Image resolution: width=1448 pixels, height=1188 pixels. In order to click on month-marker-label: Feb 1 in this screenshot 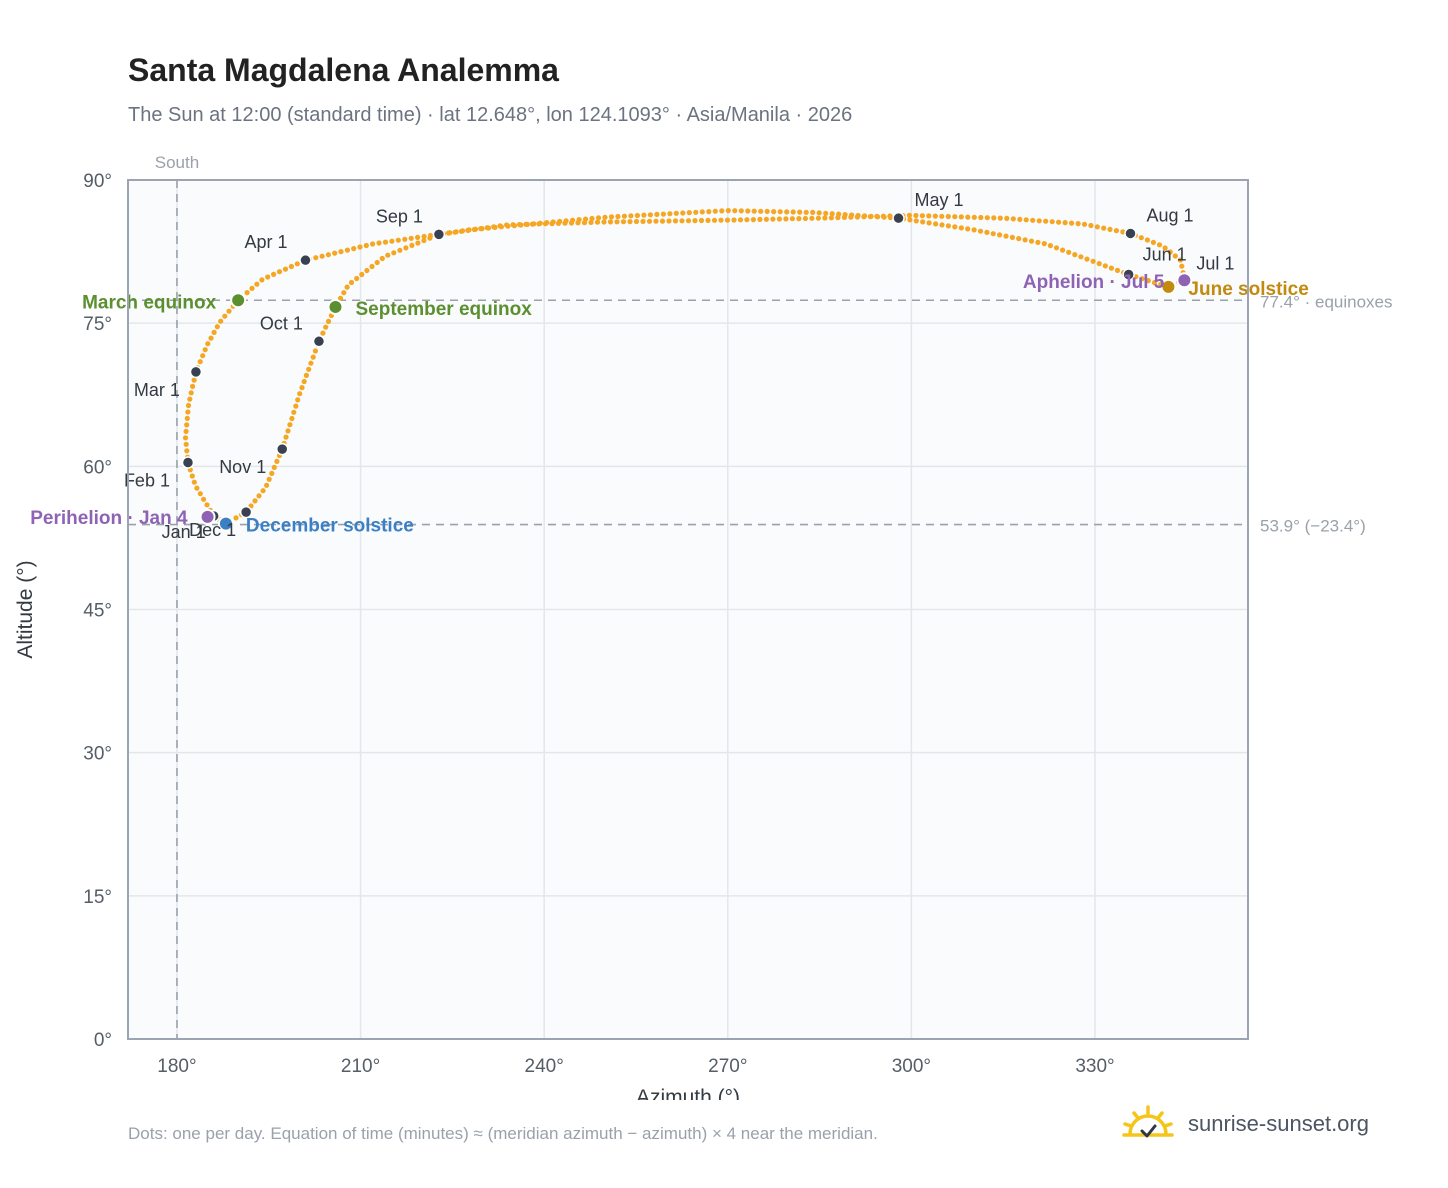, I will do `click(147, 481)`.